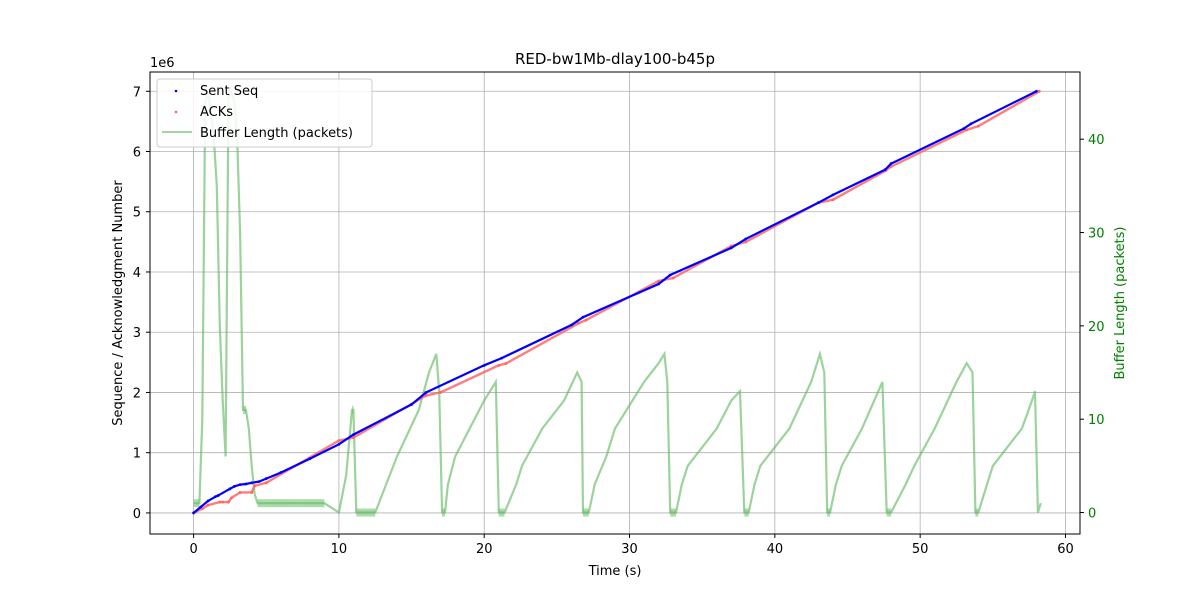 The width and height of the screenshot is (1200, 600). What do you see at coordinates (339, 549) in the screenshot?
I see `x-tick-label: 10` at bounding box center [339, 549].